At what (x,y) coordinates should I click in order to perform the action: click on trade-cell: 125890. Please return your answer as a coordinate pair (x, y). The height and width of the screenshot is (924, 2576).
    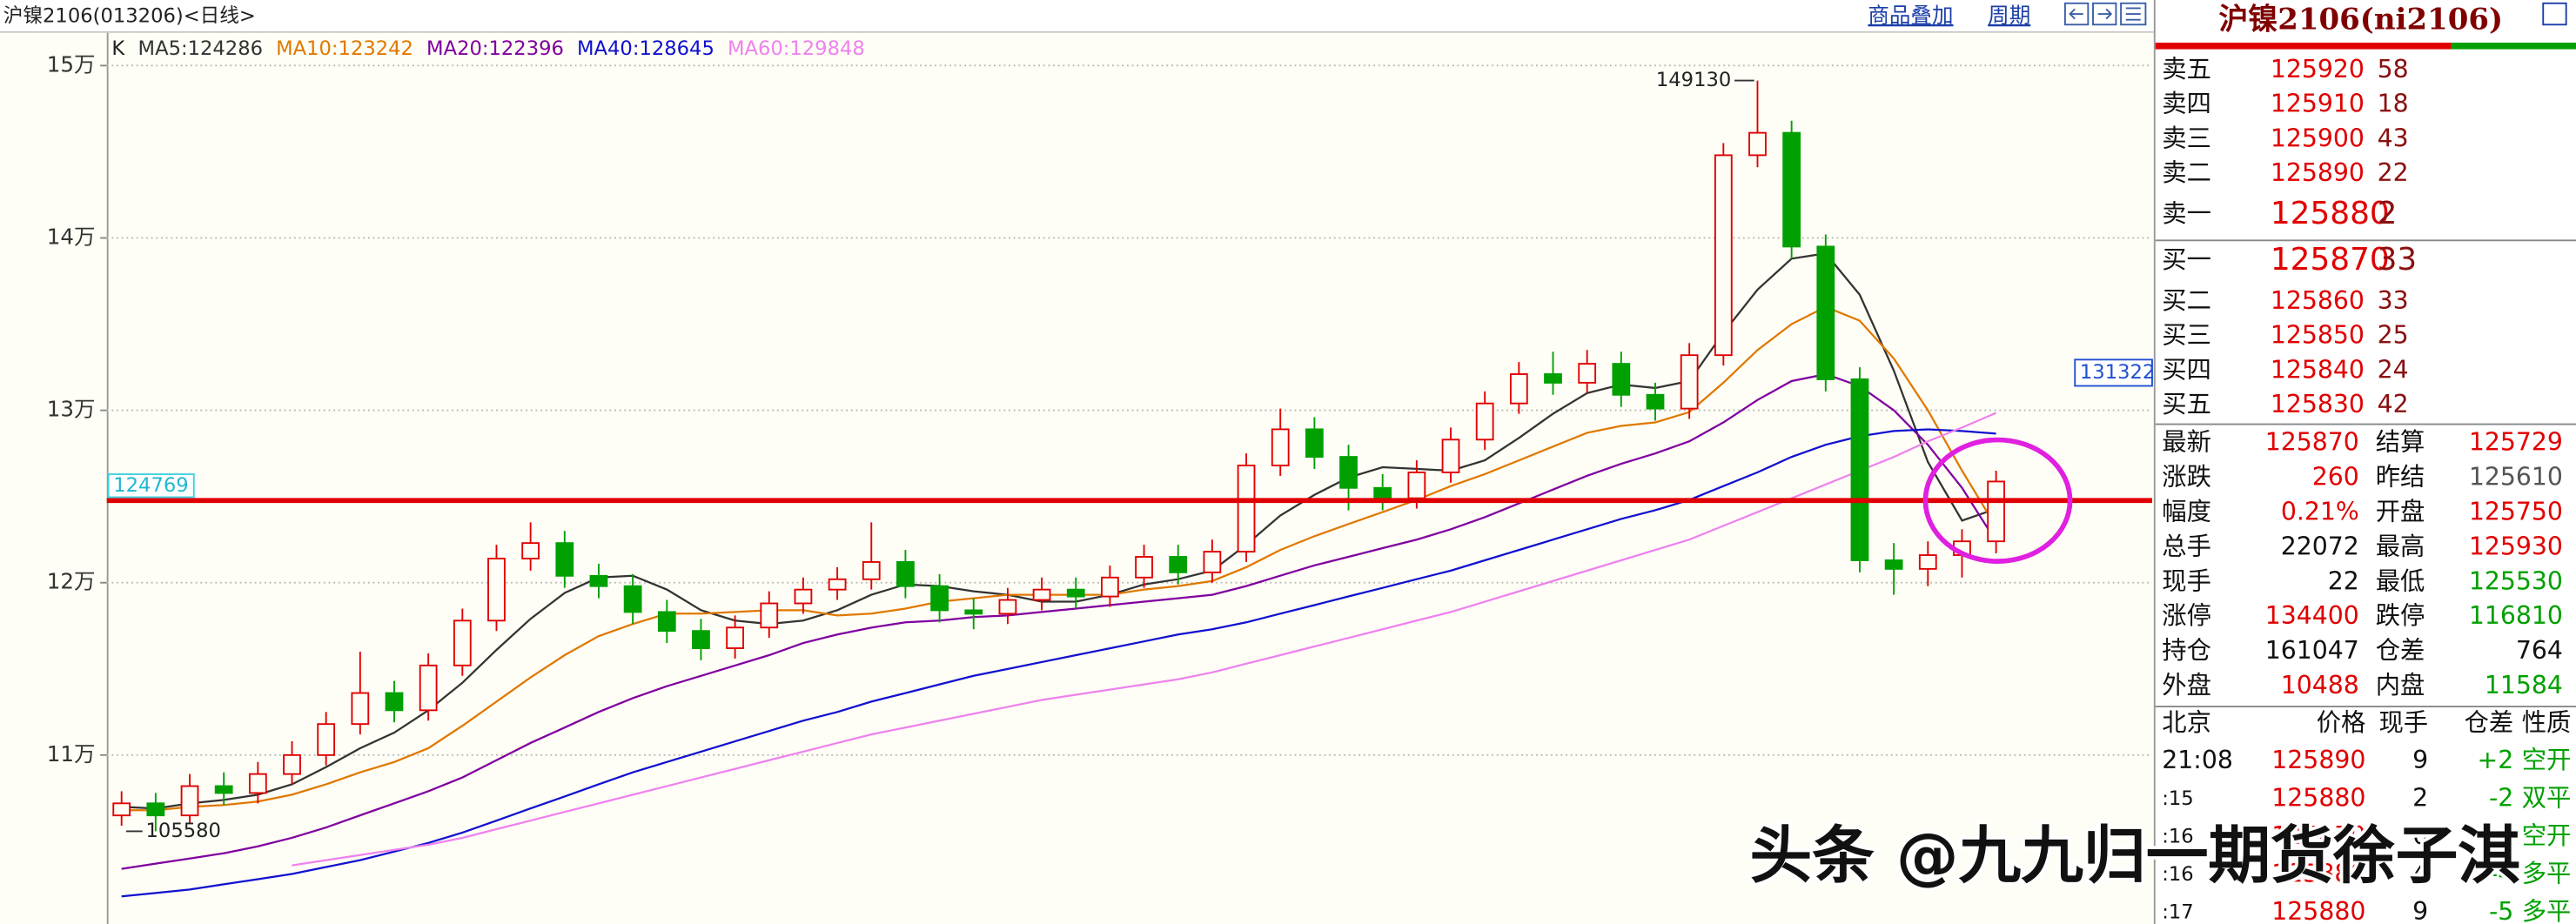
    Looking at the image, I should click on (2318, 760).